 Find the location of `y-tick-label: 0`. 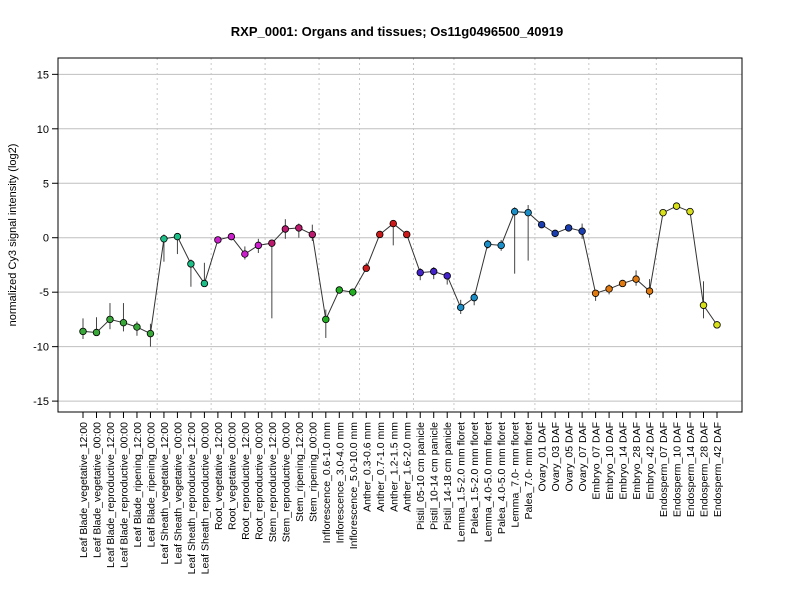

y-tick-label: 0 is located at coordinates (46, 239).